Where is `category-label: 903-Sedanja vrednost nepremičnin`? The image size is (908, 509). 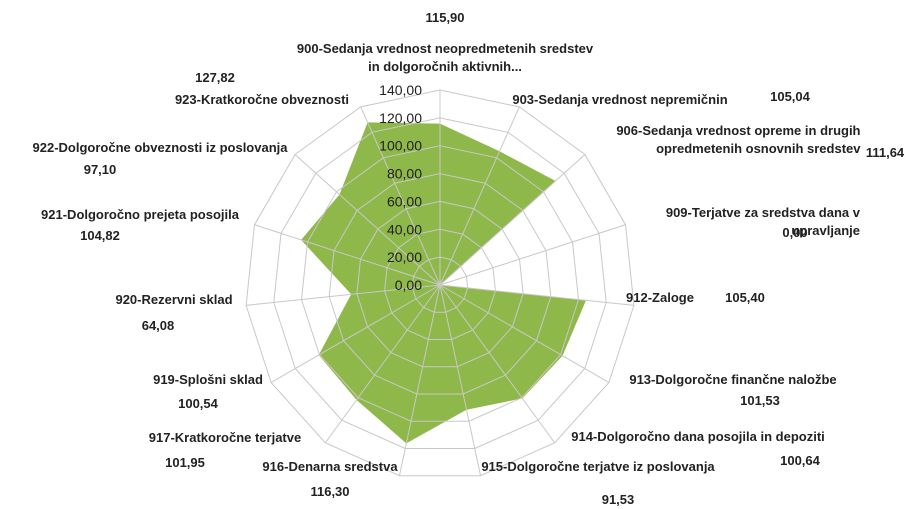 category-label: 903-Sedanja vrednost nepremičnin is located at coordinates (620, 99).